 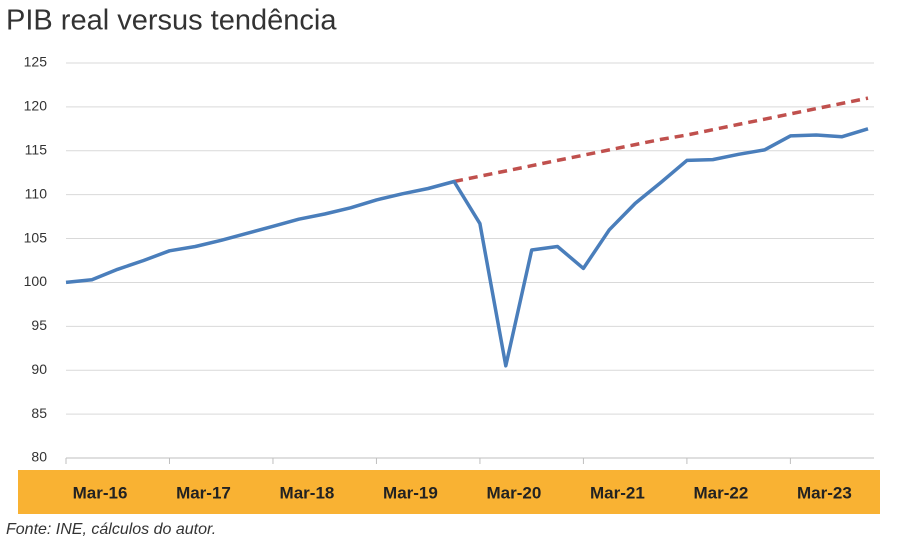 What do you see at coordinates (824, 492) in the screenshot?
I see `x-tick-label: Mar-23` at bounding box center [824, 492].